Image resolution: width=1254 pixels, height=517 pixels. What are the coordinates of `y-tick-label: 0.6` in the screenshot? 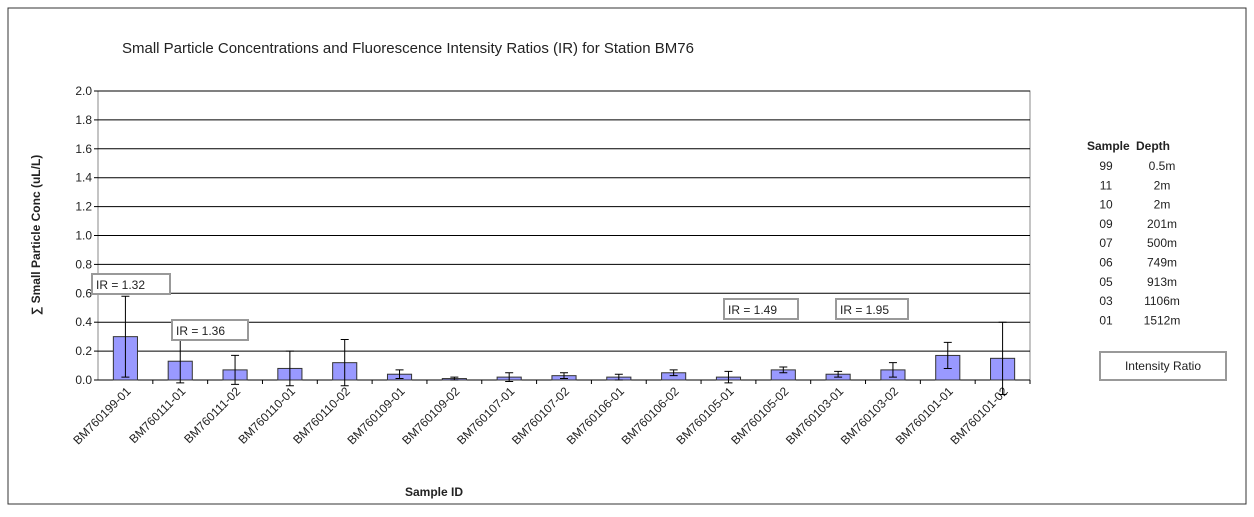 It's located at (83, 293).